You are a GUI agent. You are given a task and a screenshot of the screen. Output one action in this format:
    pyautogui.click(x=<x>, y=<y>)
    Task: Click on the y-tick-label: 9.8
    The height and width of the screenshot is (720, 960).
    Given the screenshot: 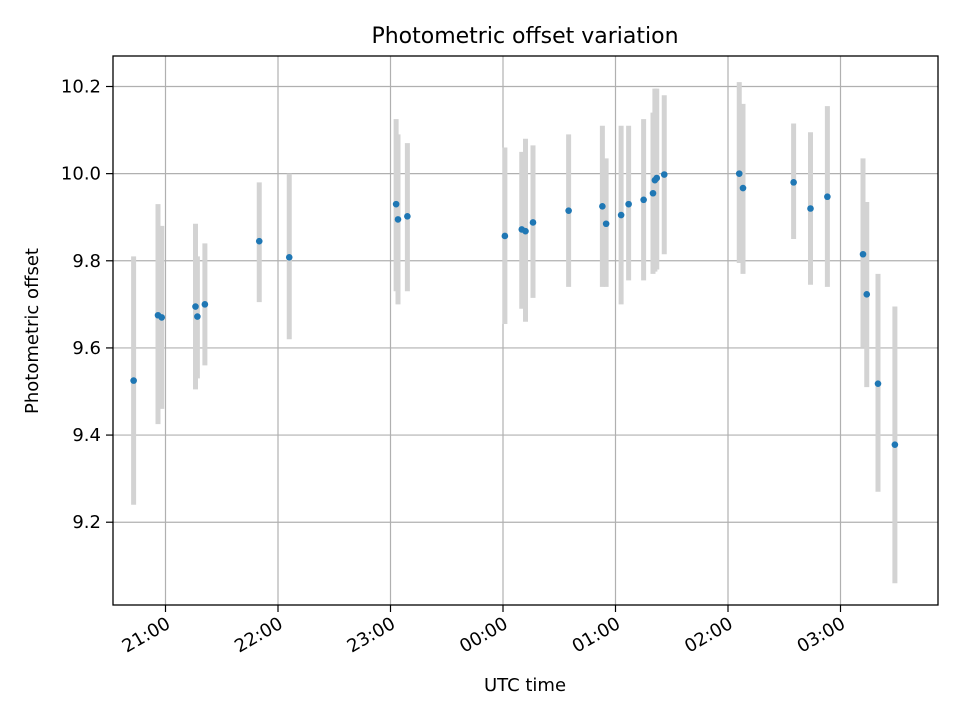 What is the action you would take?
    pyautogui.click(x=86, y=261)
    